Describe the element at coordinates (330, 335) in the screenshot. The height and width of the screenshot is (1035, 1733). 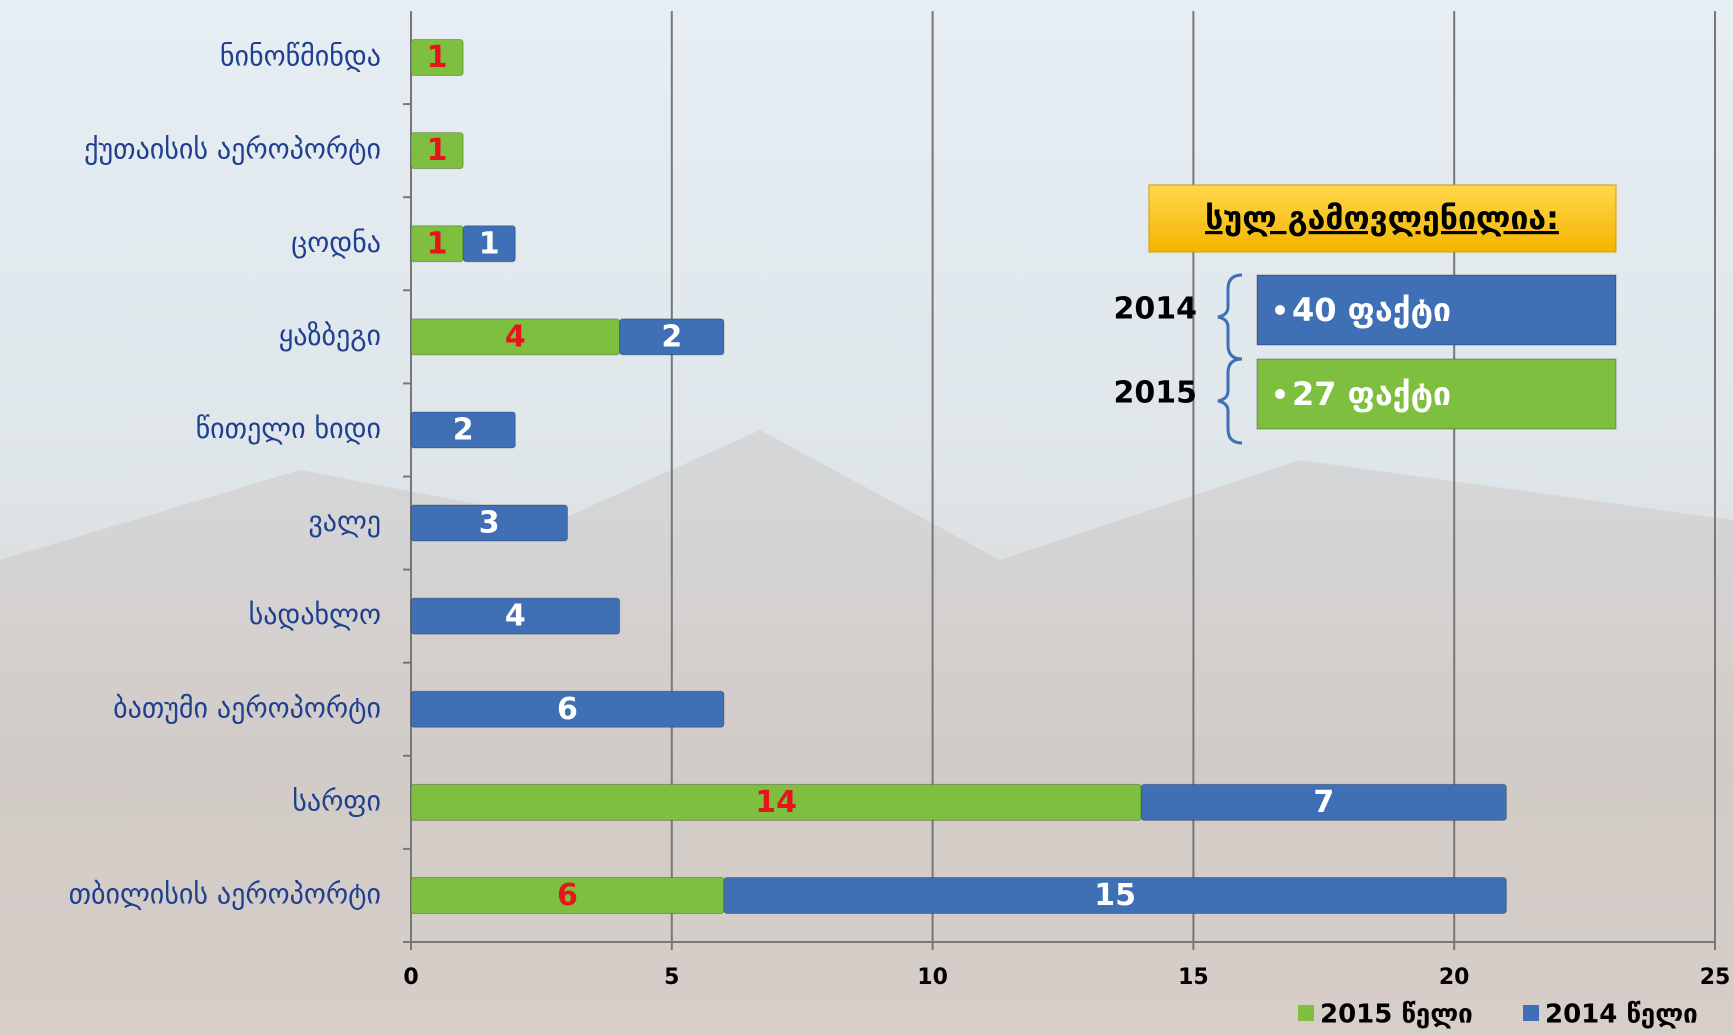
I see `y-tick-label: ყაზბეგი` at that location.